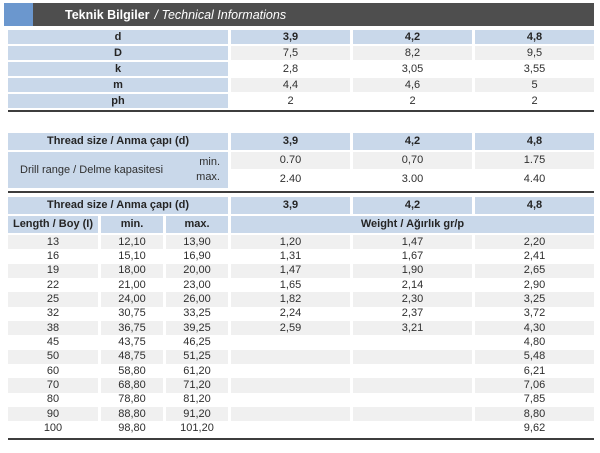  What do you see at coordinates (290, 256) in the screenshot?
I see `weight-value: 1,31` at bounding box center [290, 256].